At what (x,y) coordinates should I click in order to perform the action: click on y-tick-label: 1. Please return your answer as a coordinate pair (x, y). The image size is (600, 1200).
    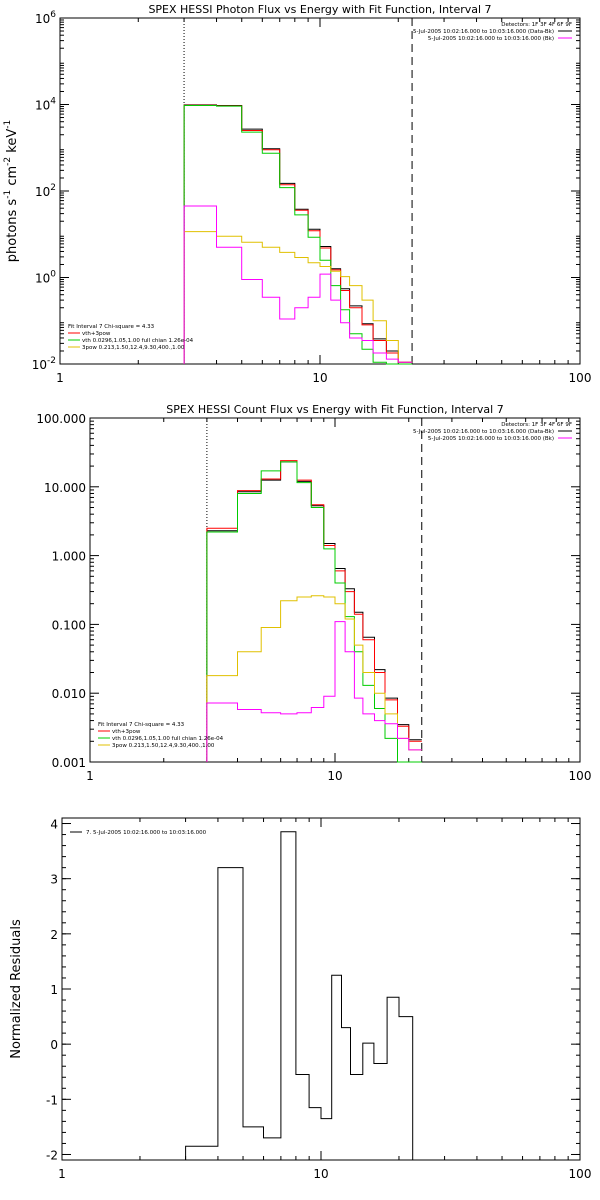
    Looking at the image, I should click on (54, 990).